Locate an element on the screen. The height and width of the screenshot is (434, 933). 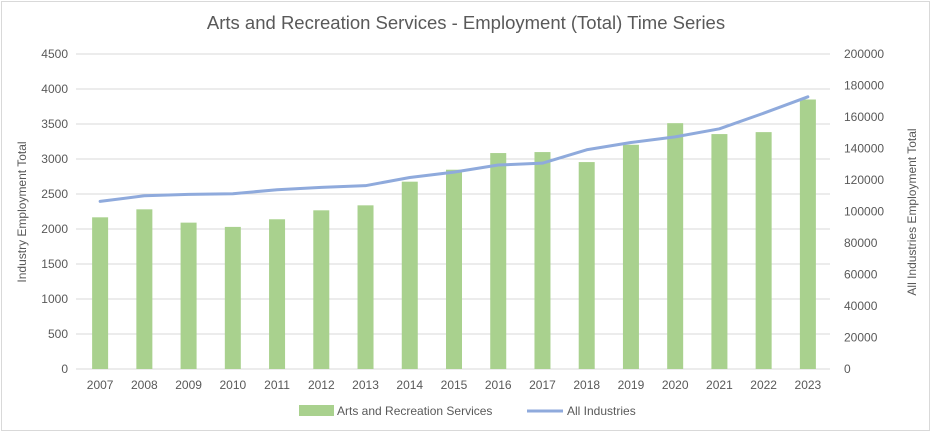
bar-2010 is located at coordinates (232, 297).